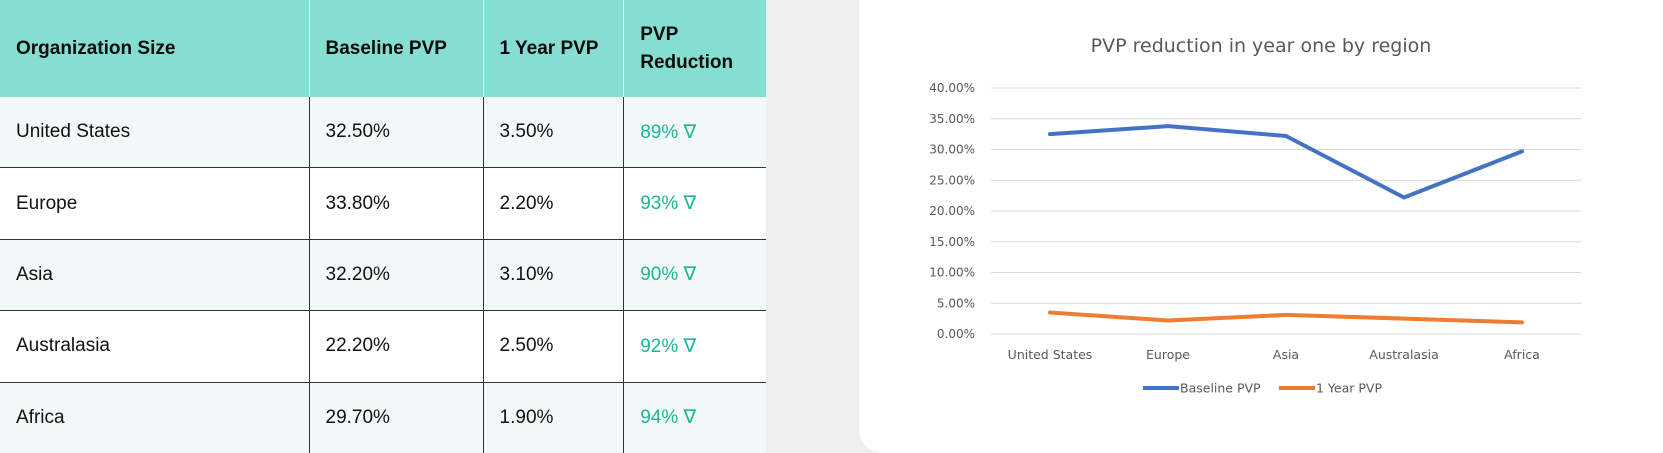 This screenshot has width=1663, height=453. I want to click on y-tick-label: 35.00%, so click(952, 119).